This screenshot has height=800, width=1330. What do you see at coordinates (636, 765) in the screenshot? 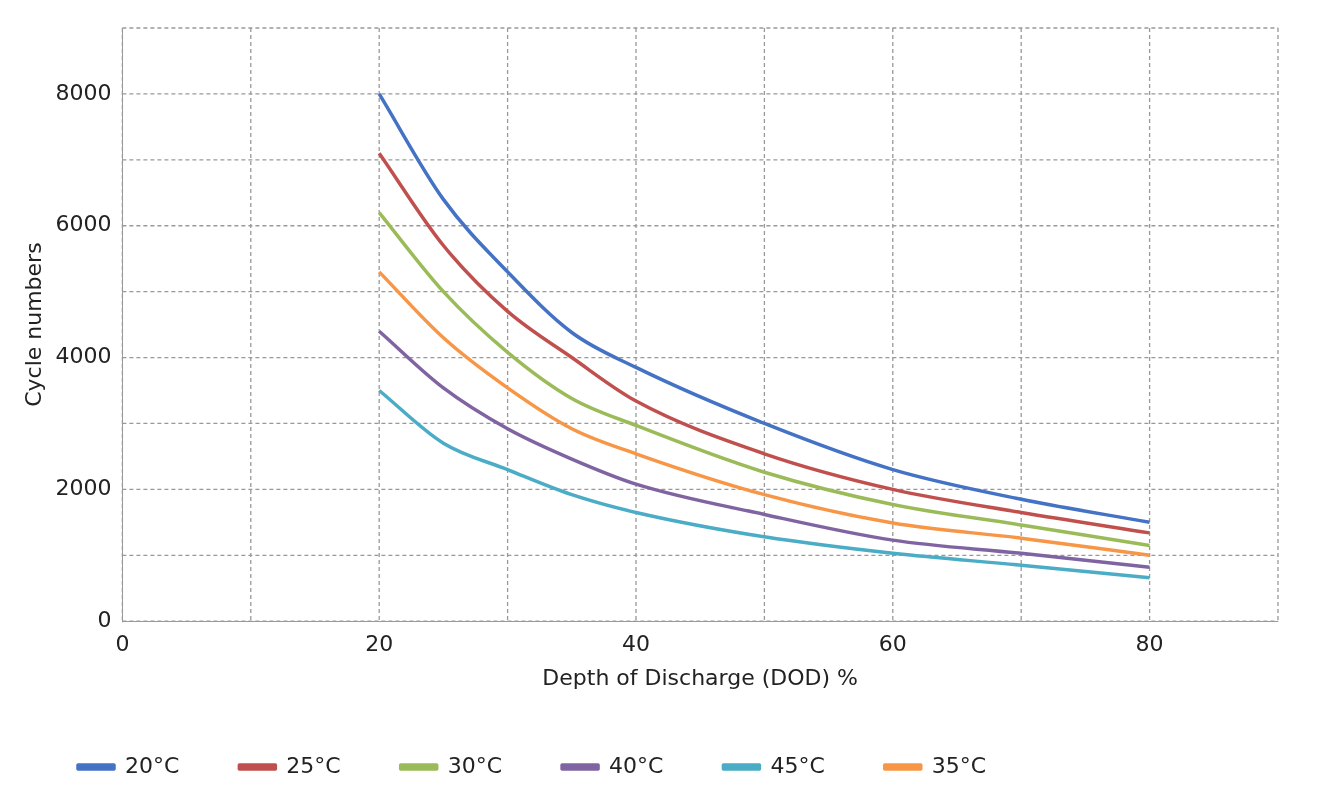
I see `legend-label: 40°C` at bounding box center [636, 765].